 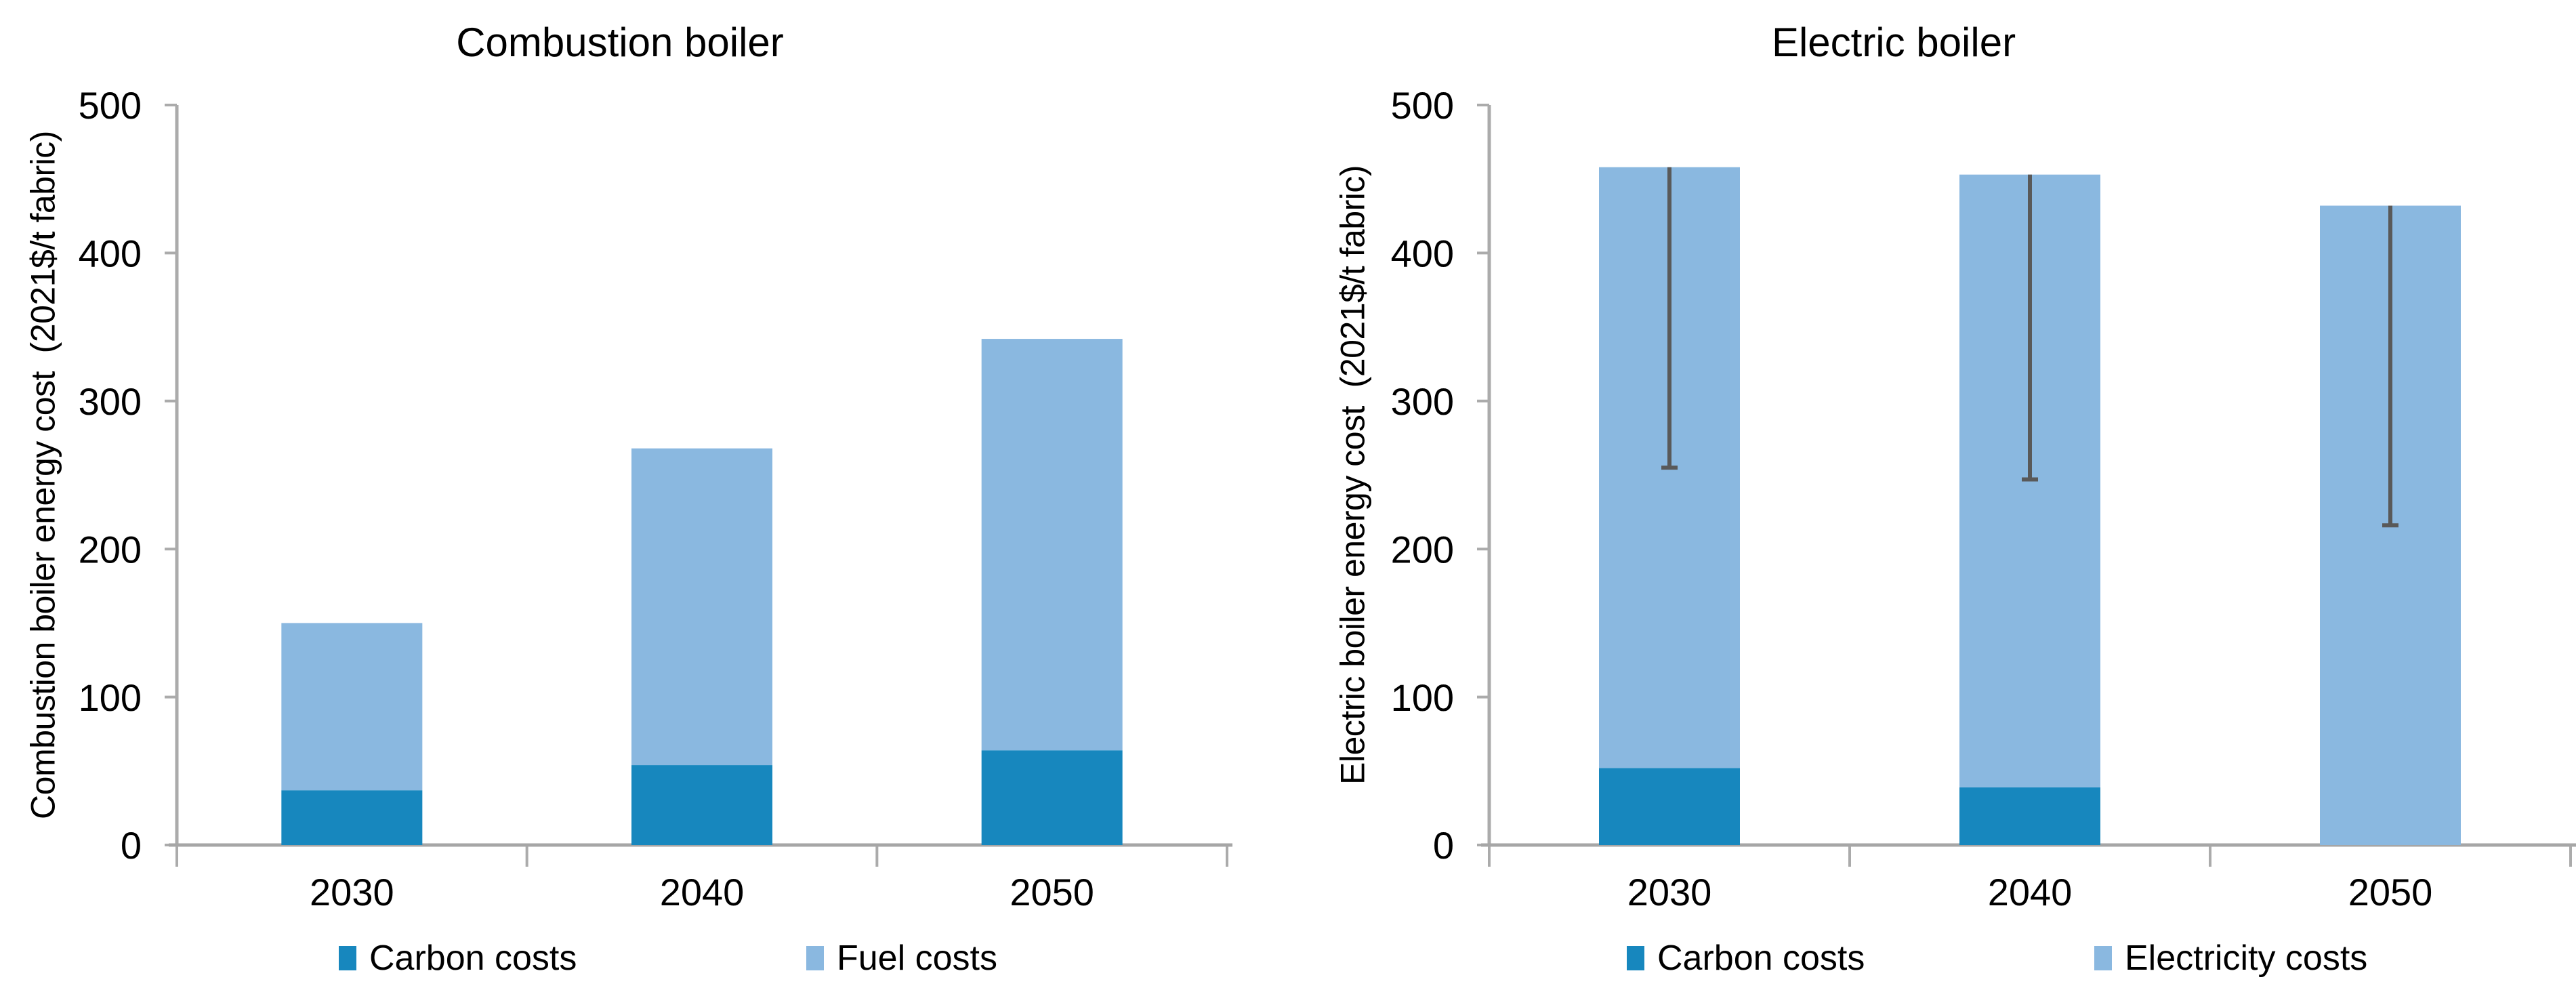 I want to click on bar-segment-fuel-costs-2040, so click(x=701, y=607).